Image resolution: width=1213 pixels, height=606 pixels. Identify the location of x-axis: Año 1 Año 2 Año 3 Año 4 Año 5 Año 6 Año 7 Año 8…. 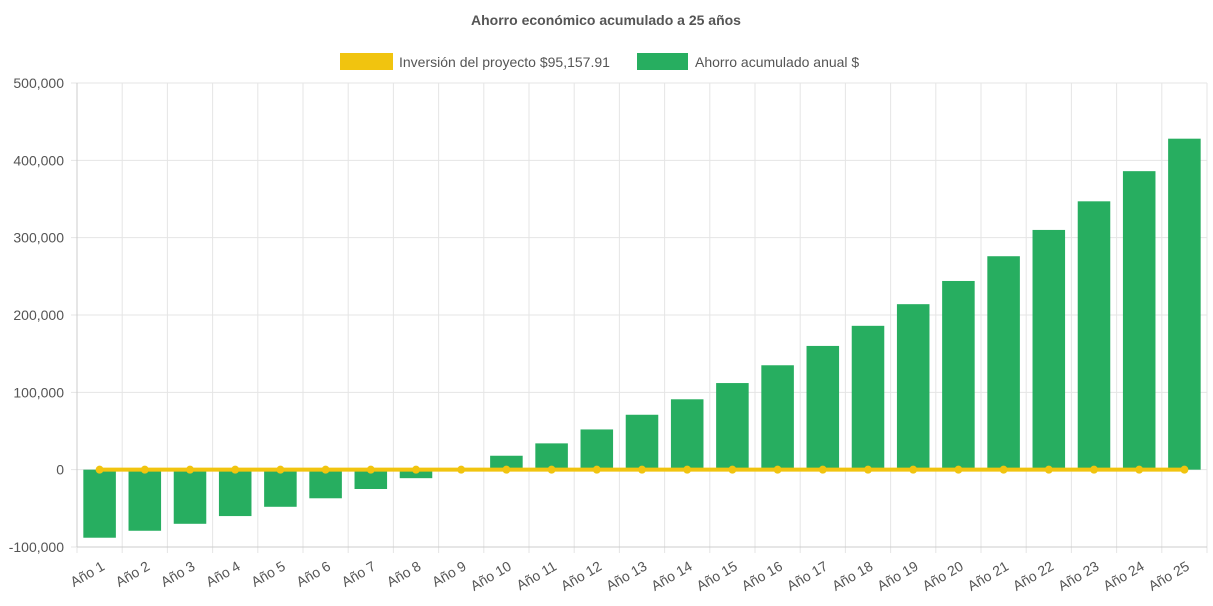
(629, 576).